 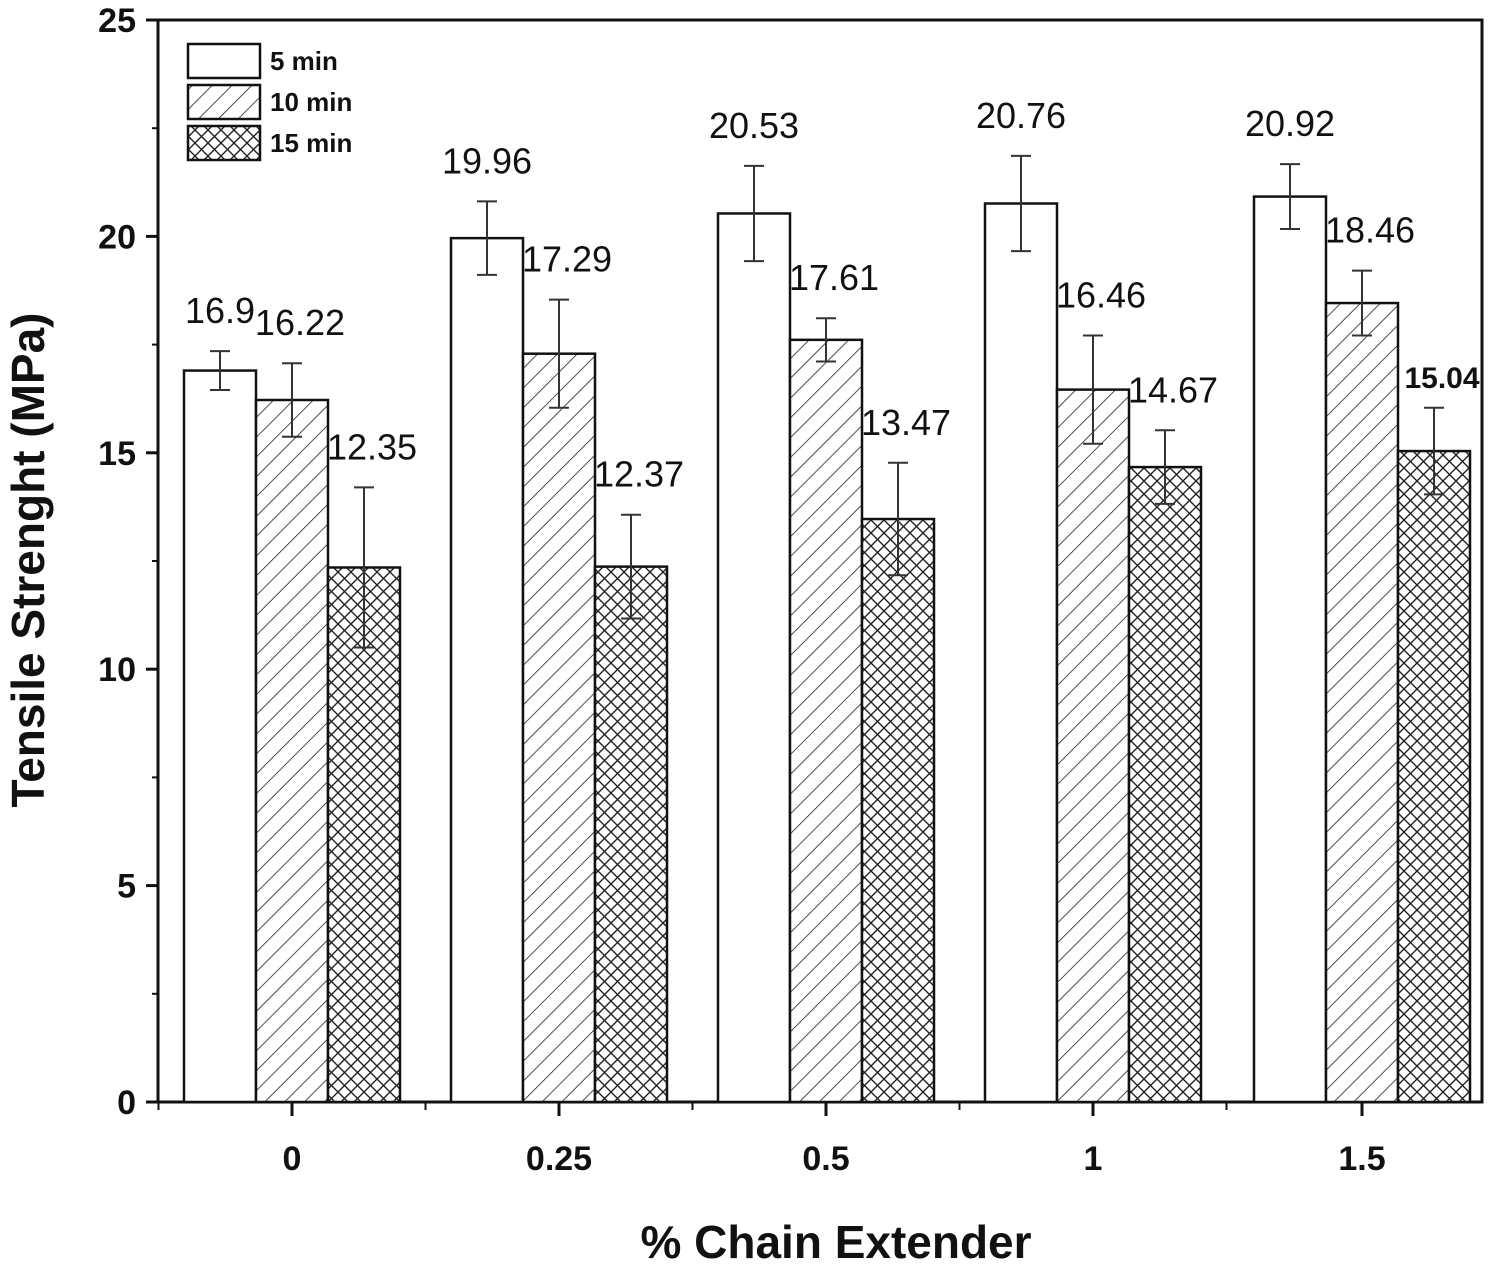 What do you see at coordinates (487, 160) in the screenshot?
I see `data-label: 19.96` at bounding box center [487, 160].